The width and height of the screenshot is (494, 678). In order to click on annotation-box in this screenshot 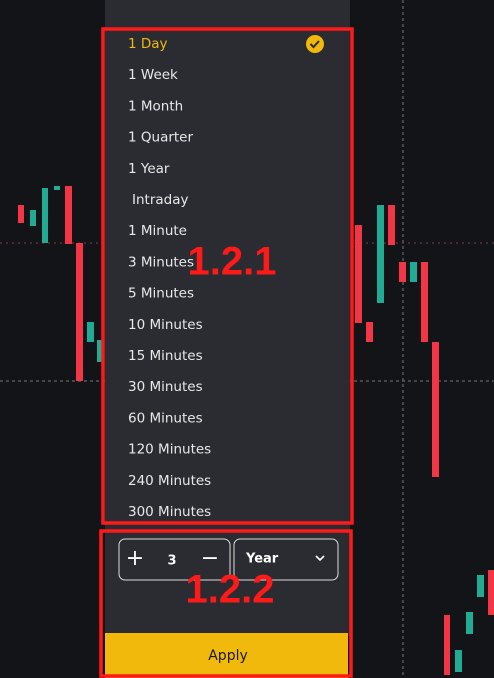, I will do `click(226, 603)`.